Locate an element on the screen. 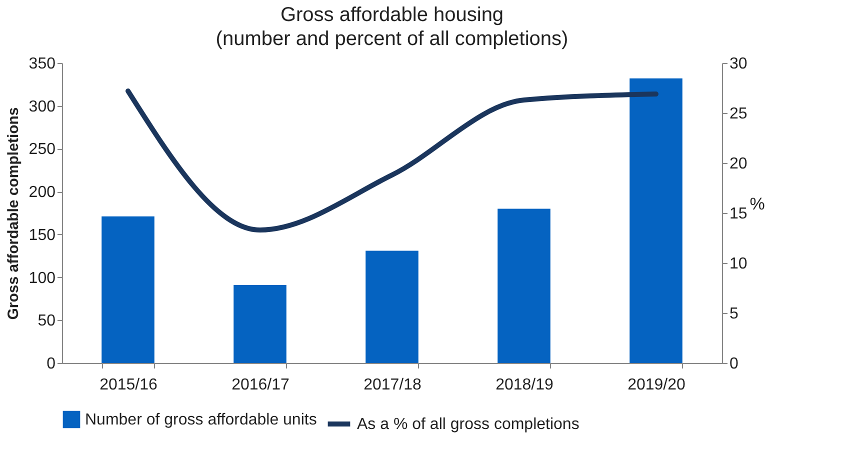 This screenshot has height=457, width=859. chart-title: Gross affordable housing is located at coordinates (392, 15).